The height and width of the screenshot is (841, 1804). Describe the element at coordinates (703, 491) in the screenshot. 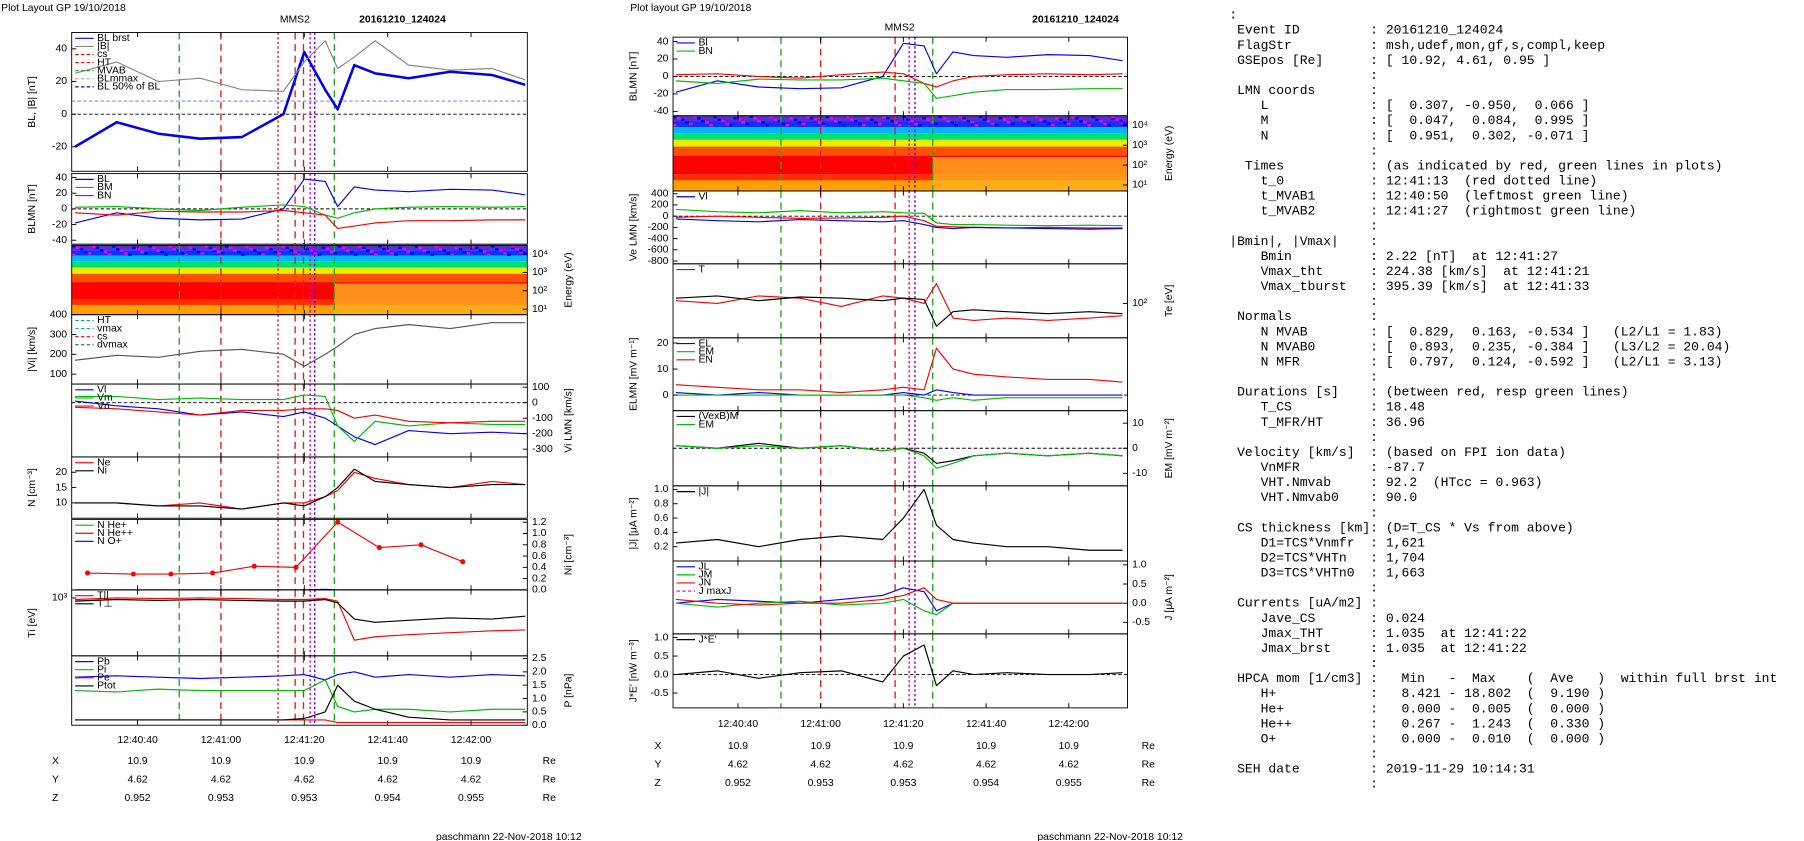

I see `legend-entry: |J|` at that location.